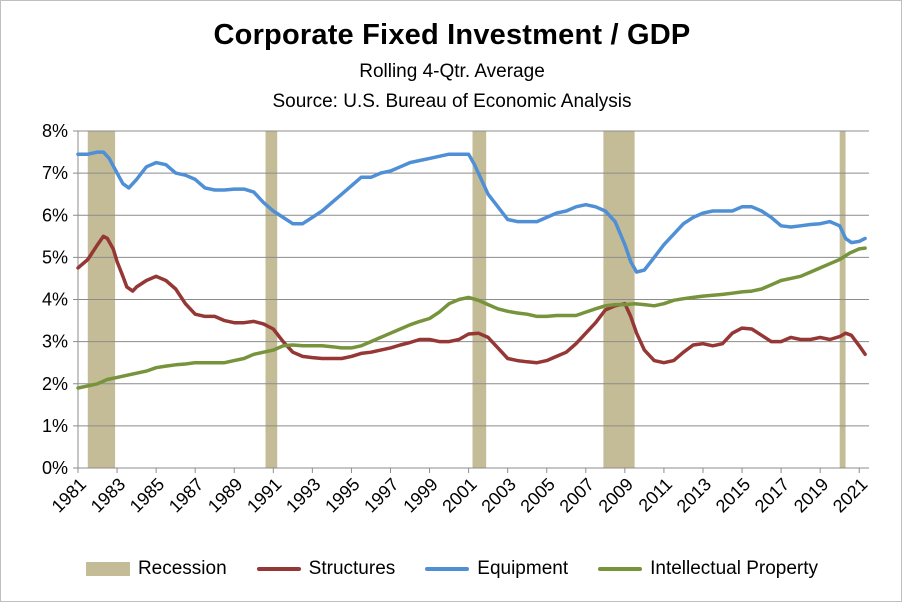 The image size is (902, 602). Describe the element at coordinates (733, 495) in the screenshot. I see `x-tick-label: 2015` at that location.